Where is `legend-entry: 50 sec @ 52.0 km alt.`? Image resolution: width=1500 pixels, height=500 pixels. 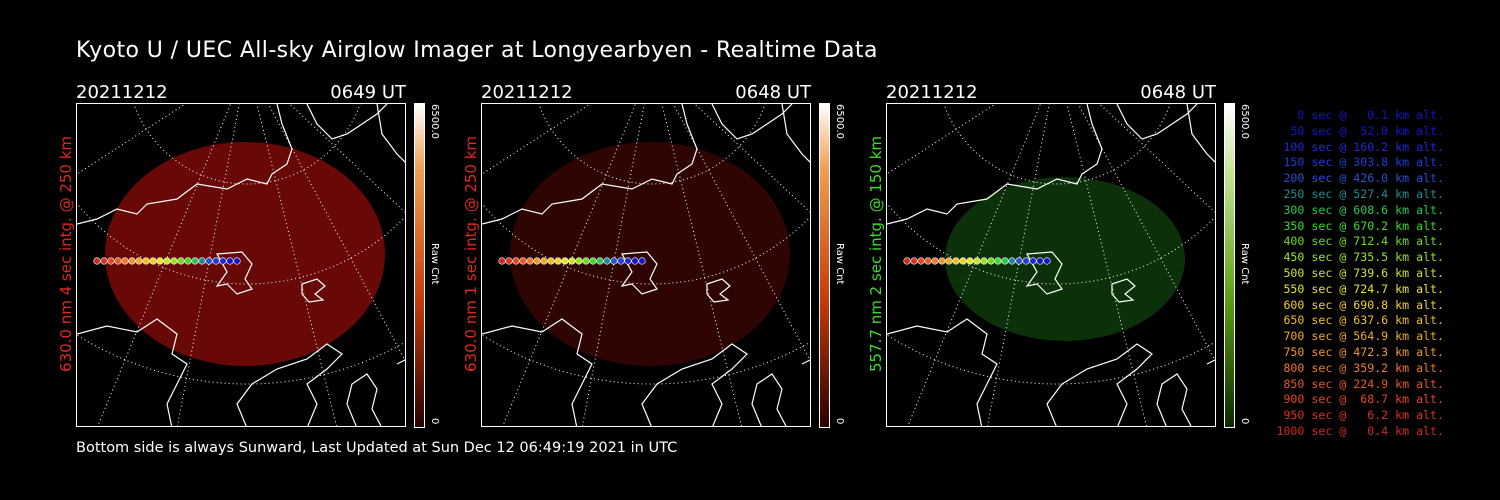 legend-entry: 50 sec @ 52.0 km alt. is located at coordinates (1367, 130).